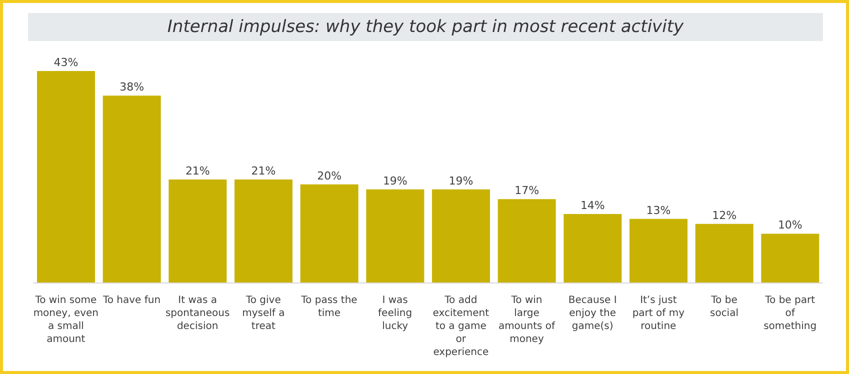  I want to click on data-label: 20%, so click(329, 175).